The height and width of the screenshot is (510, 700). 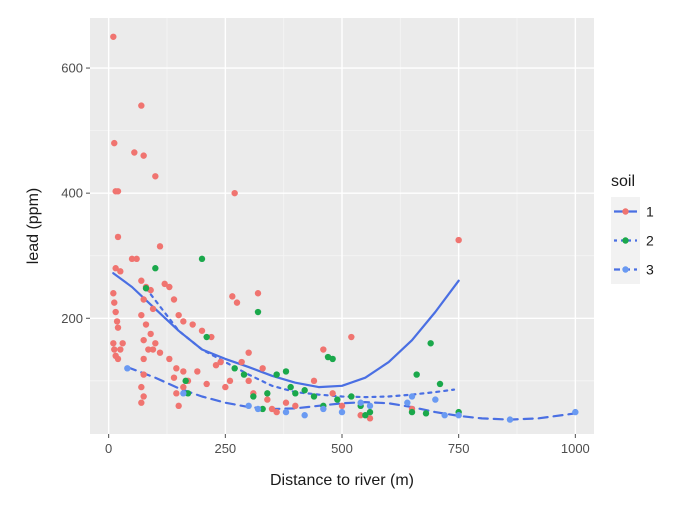 I want to click on legend-label: 2, so click(x=650, y=241).